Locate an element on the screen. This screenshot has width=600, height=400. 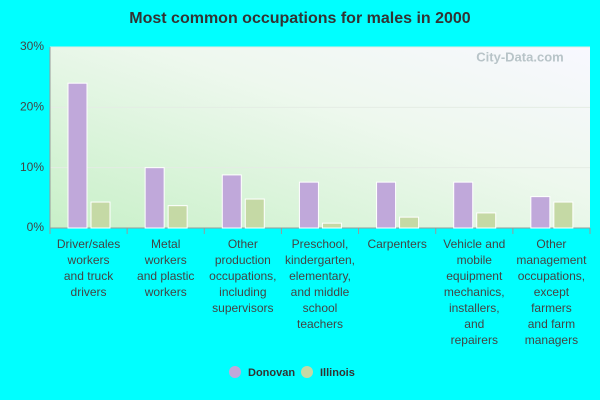
y-tick-label: 30% is located at coordinates (32, 46).